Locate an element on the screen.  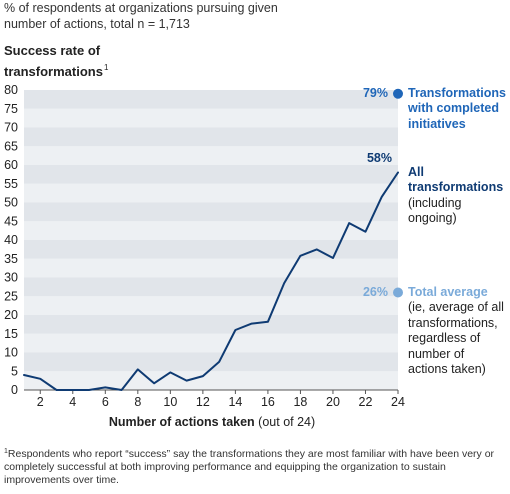
average-annotation-line: number of is located at coordinates (436, 353).